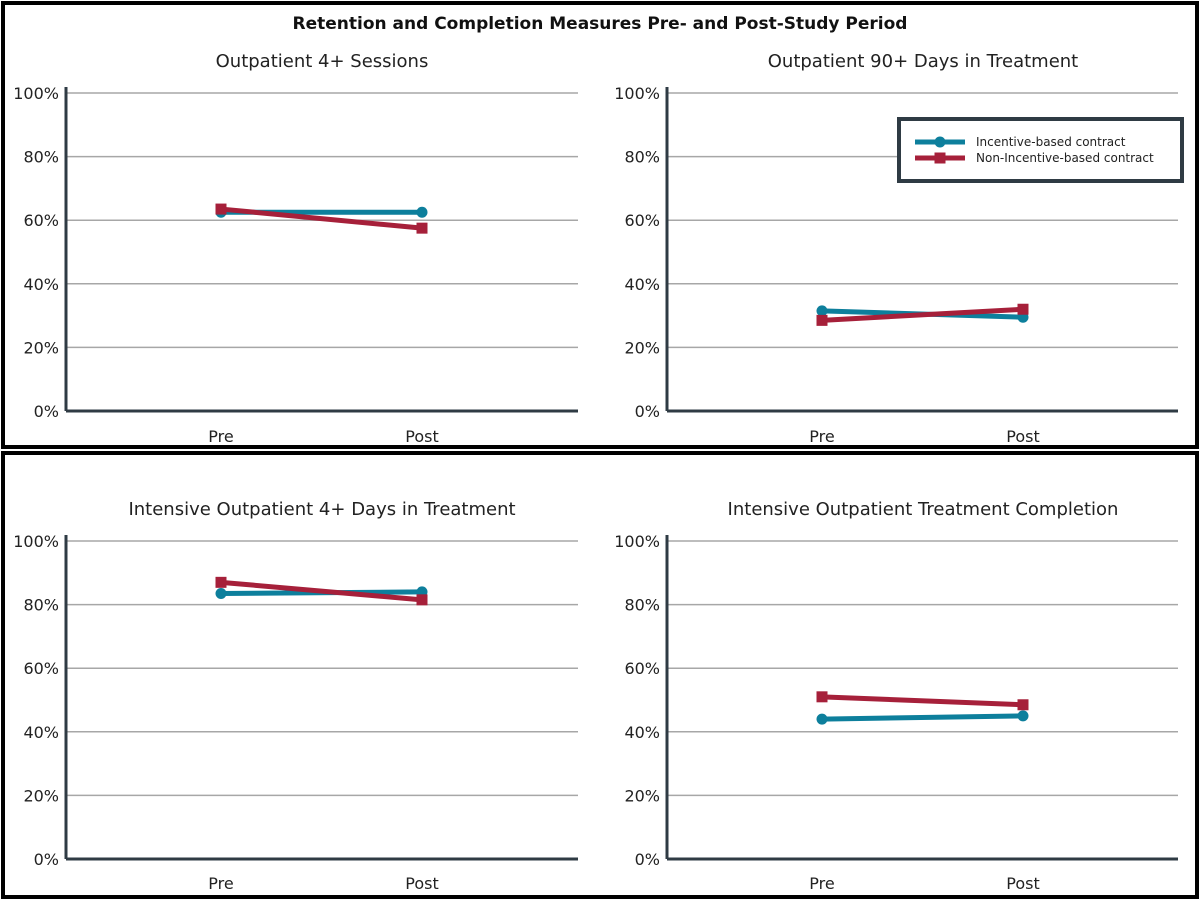 The height and width of the screenshot is (900, 1200). I want to click on legend-marker-circle, so click(940, 142).